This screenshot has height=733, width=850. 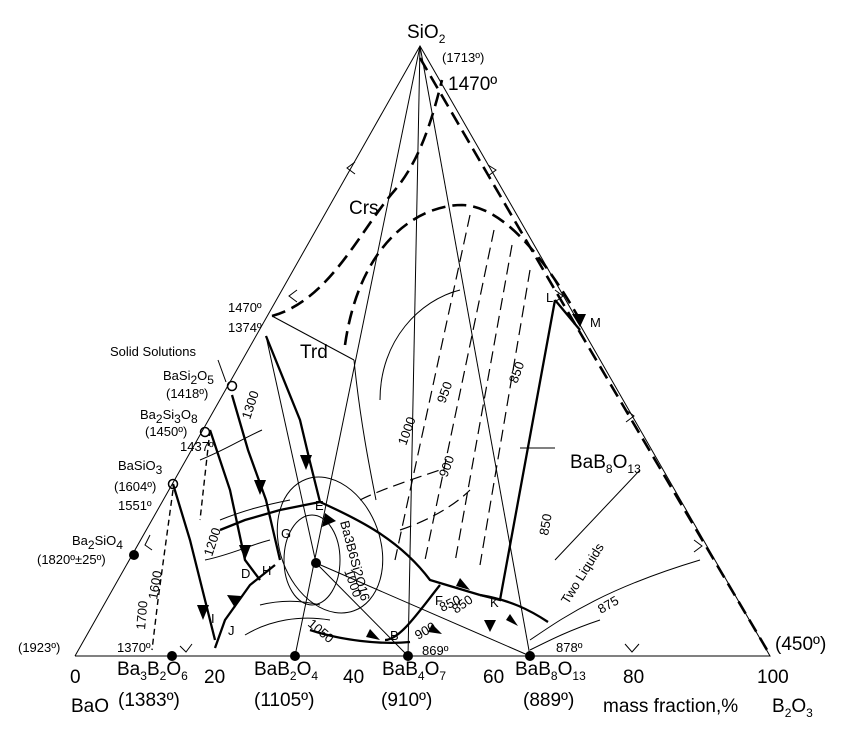 I want to click on iso-1200: 1200, so click(x=212, y=542).